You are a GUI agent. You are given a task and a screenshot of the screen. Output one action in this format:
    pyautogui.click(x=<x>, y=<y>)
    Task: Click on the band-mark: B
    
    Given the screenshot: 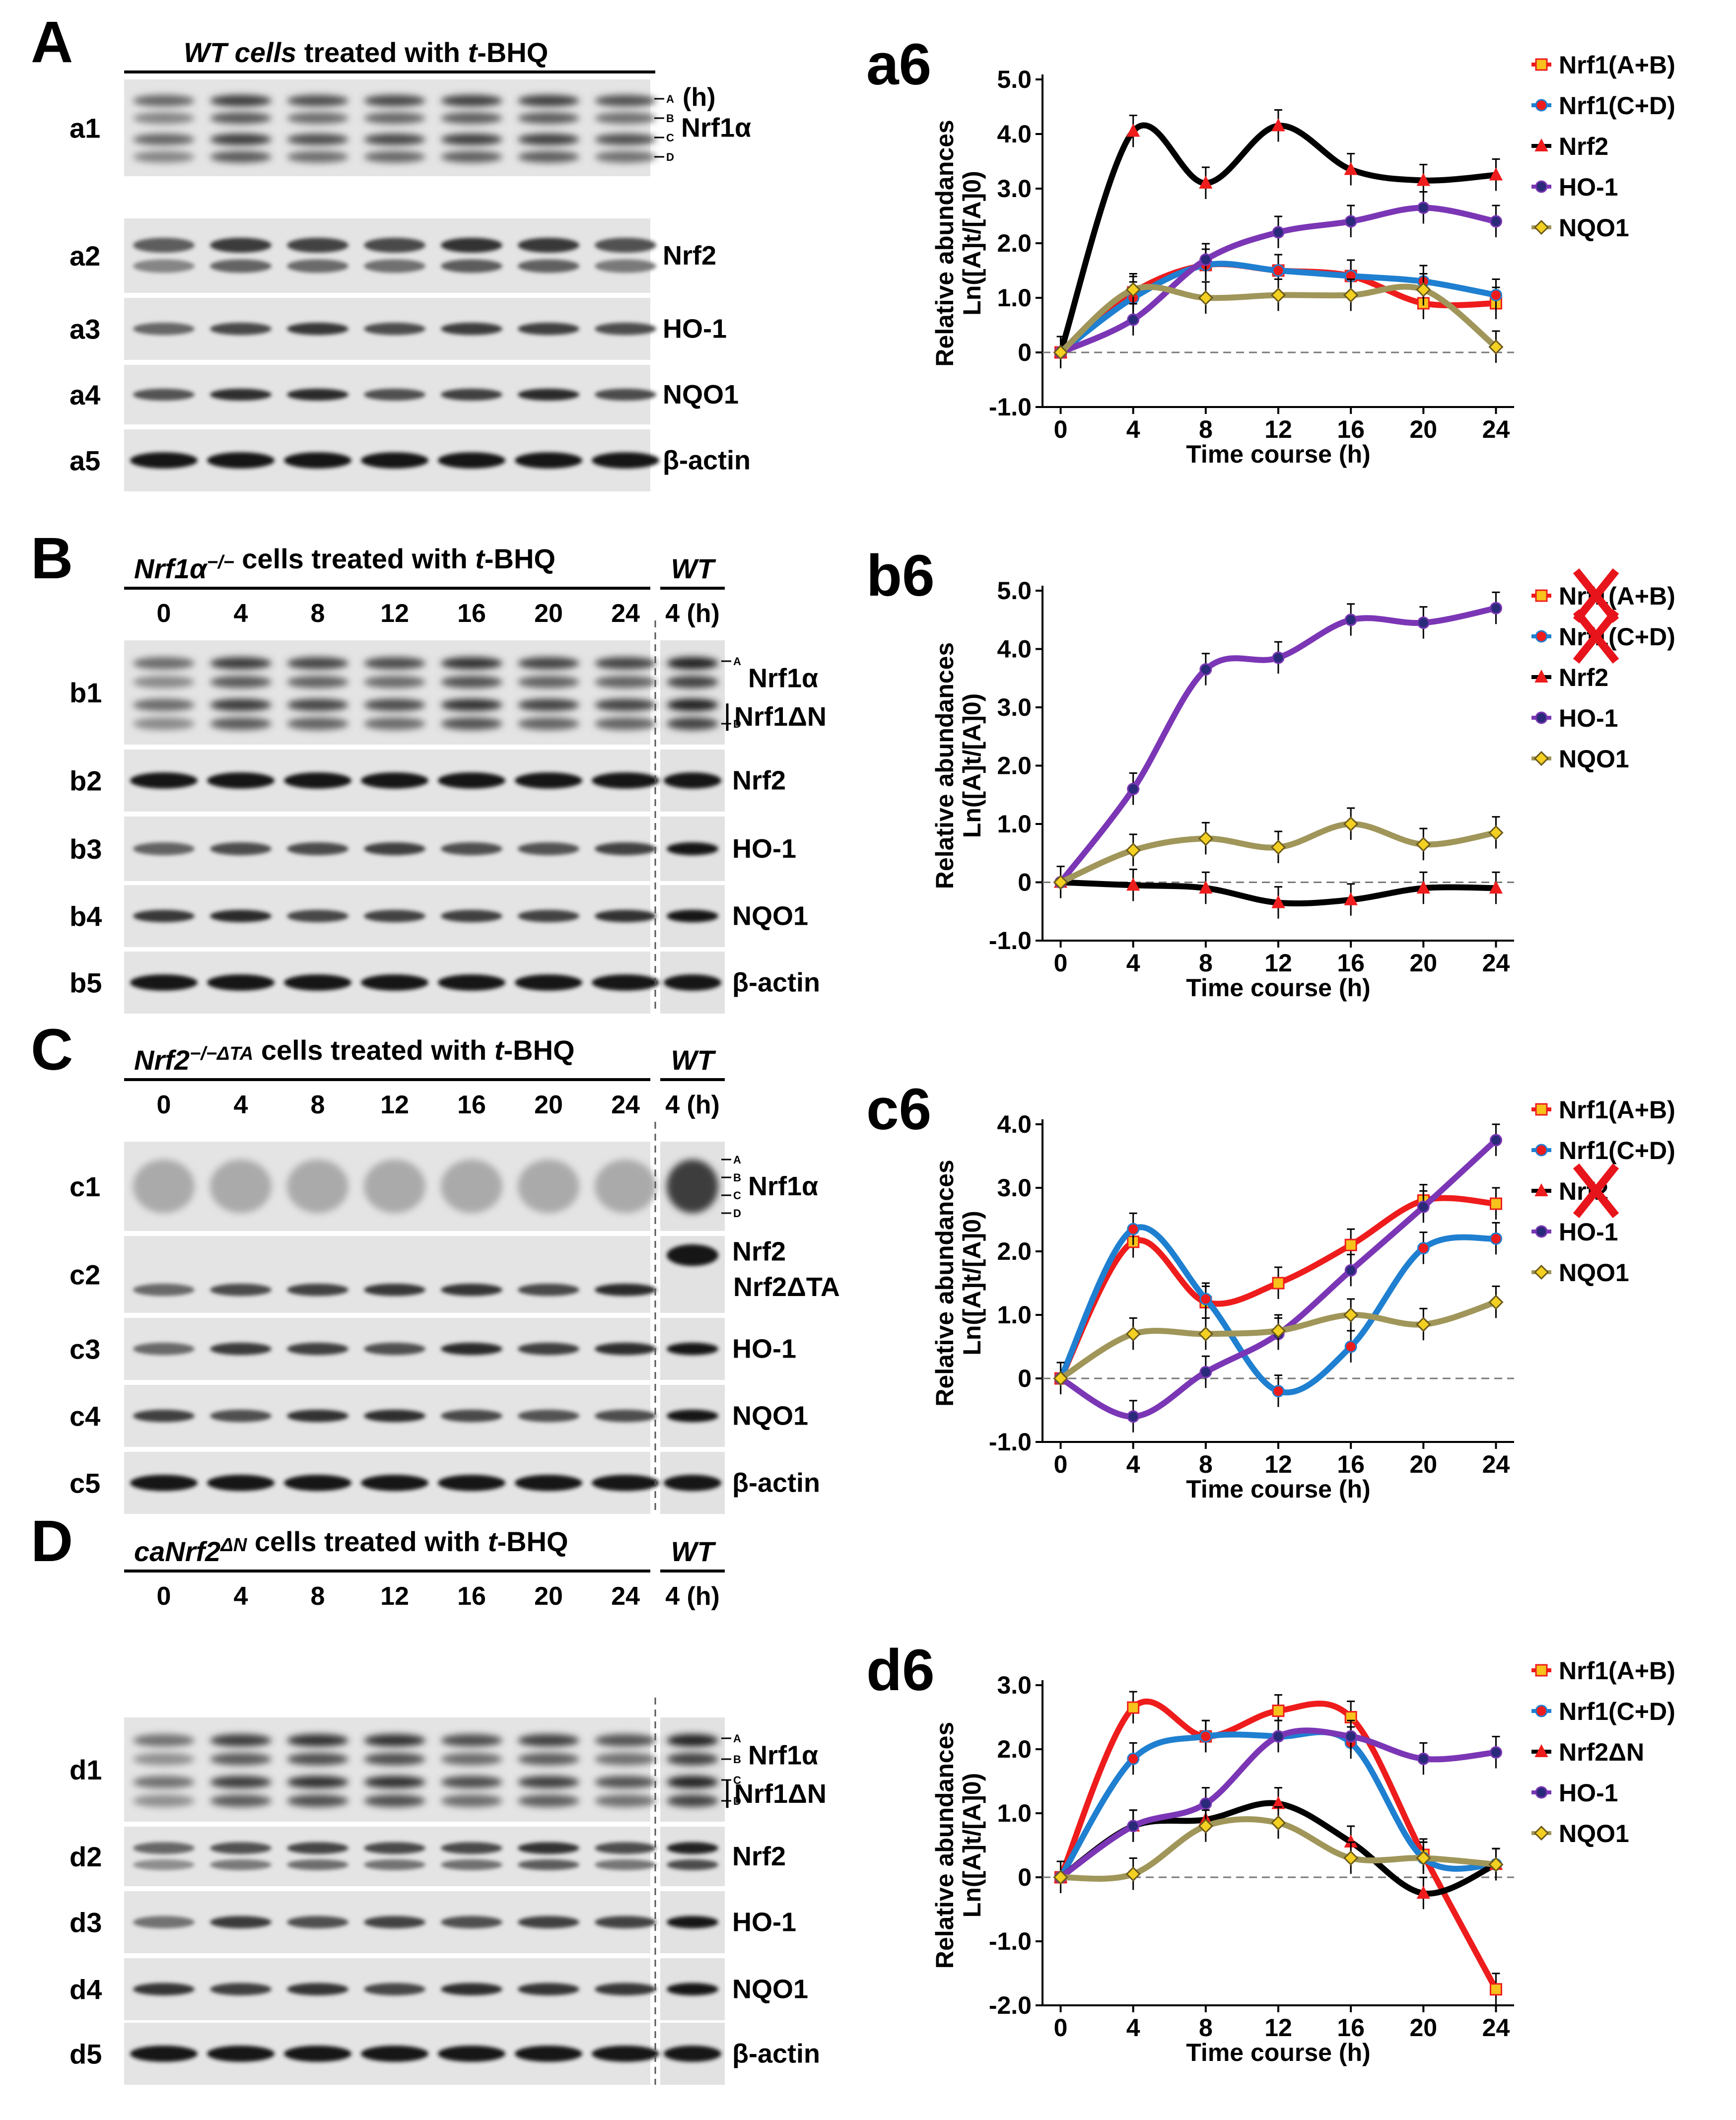 What is the action you would take?
    pyautogui.click(x=737, y=1760)
    